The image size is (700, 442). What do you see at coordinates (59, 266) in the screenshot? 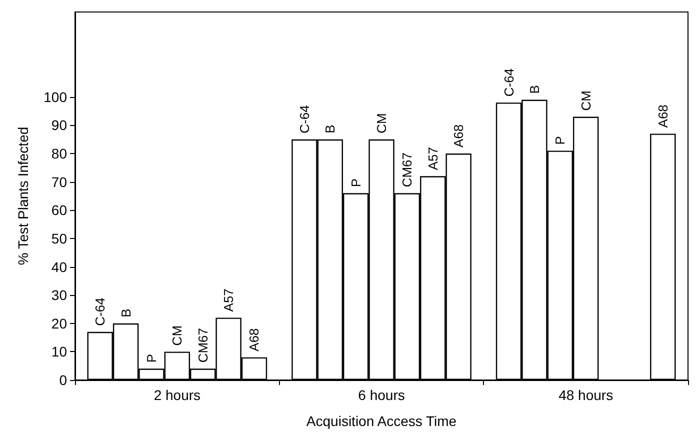
I see `y-tick-label: 40` at bounding box center [59, 266].